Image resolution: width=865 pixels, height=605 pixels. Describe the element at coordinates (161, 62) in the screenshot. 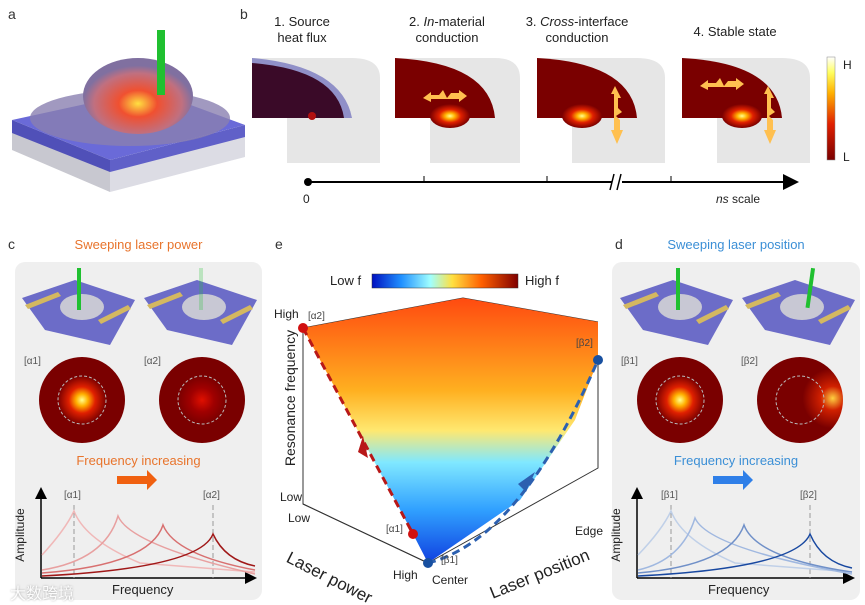

I see `laser-beam-icon` at that location.